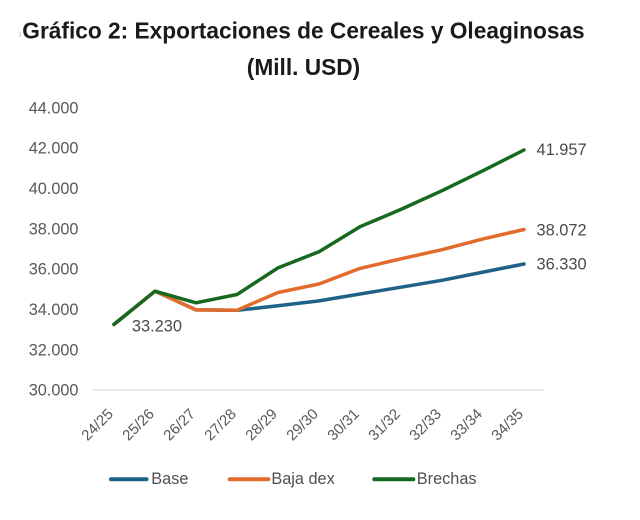  Describe the element at coordinates (54, 149) in the screenshot. I see `svg-text: 42.000` at that location.